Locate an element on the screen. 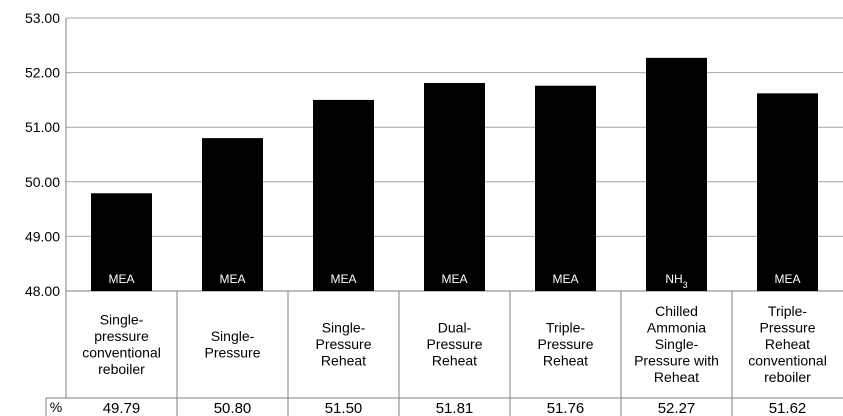 The image size is (843, 416). value-label: 49.79 is located at coordinates (122, 408).